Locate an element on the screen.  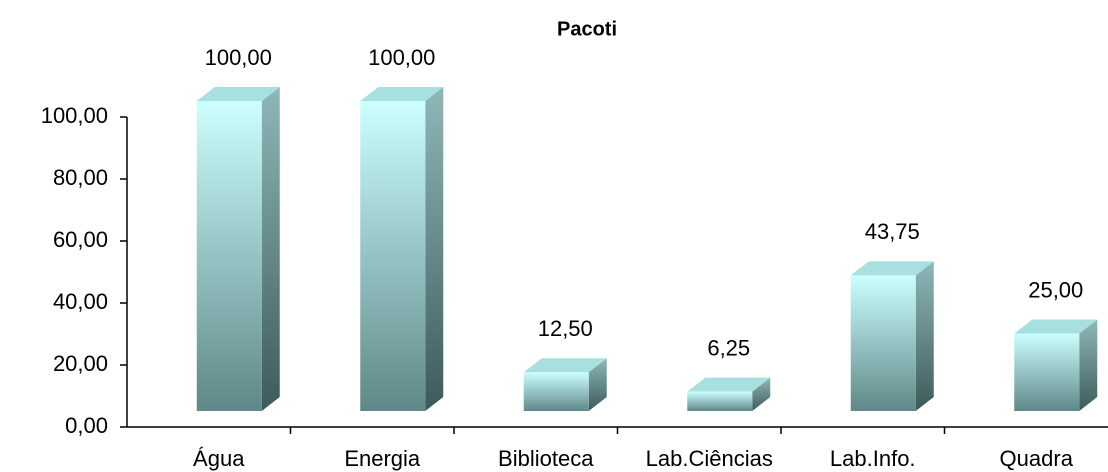
y-tick-label: 100,00 is located at coordinates (74, 115).